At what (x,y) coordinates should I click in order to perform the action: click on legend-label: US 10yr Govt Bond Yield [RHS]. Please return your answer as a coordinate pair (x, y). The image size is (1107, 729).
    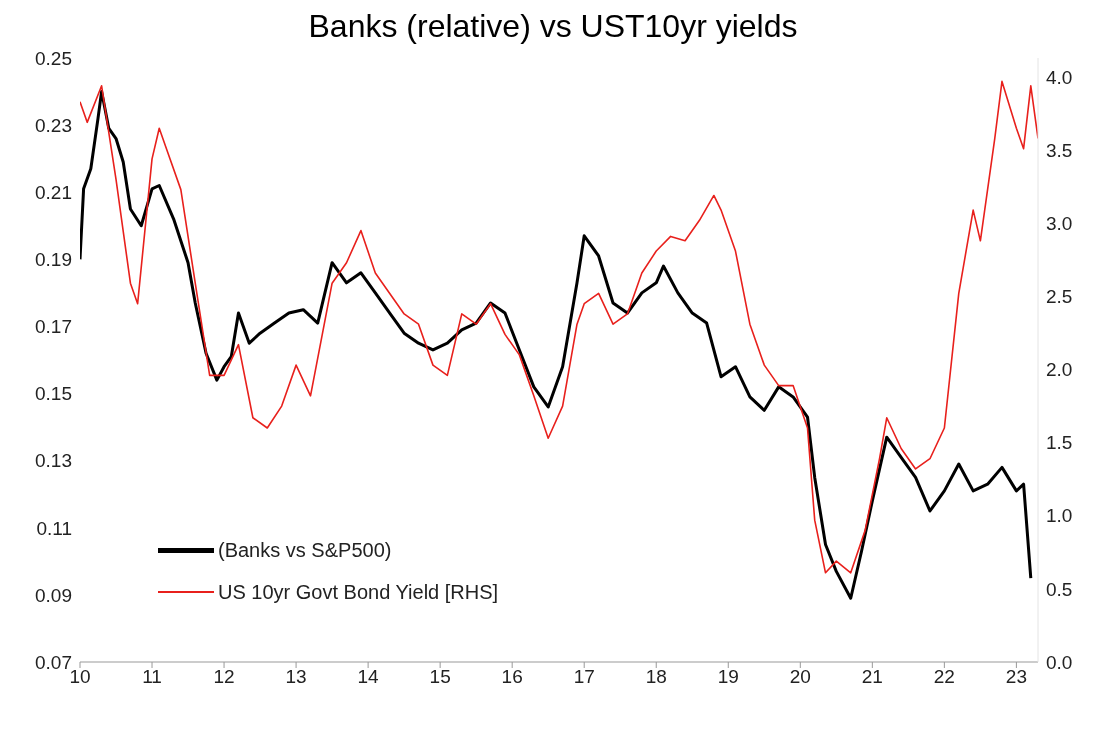
    Looking at the image, I should click on (358, 592).